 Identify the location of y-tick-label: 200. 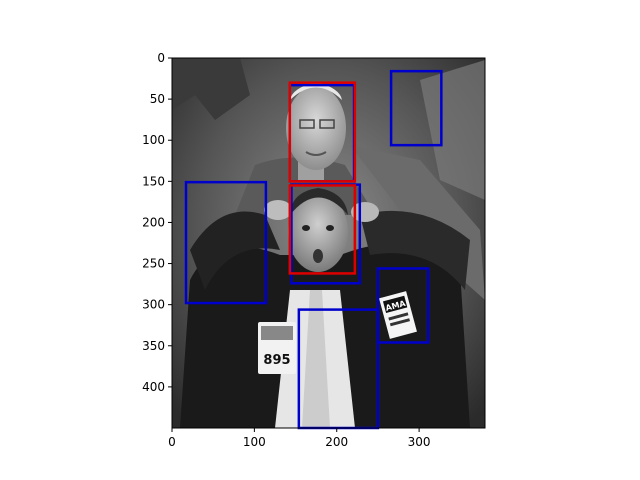
(153, 222).